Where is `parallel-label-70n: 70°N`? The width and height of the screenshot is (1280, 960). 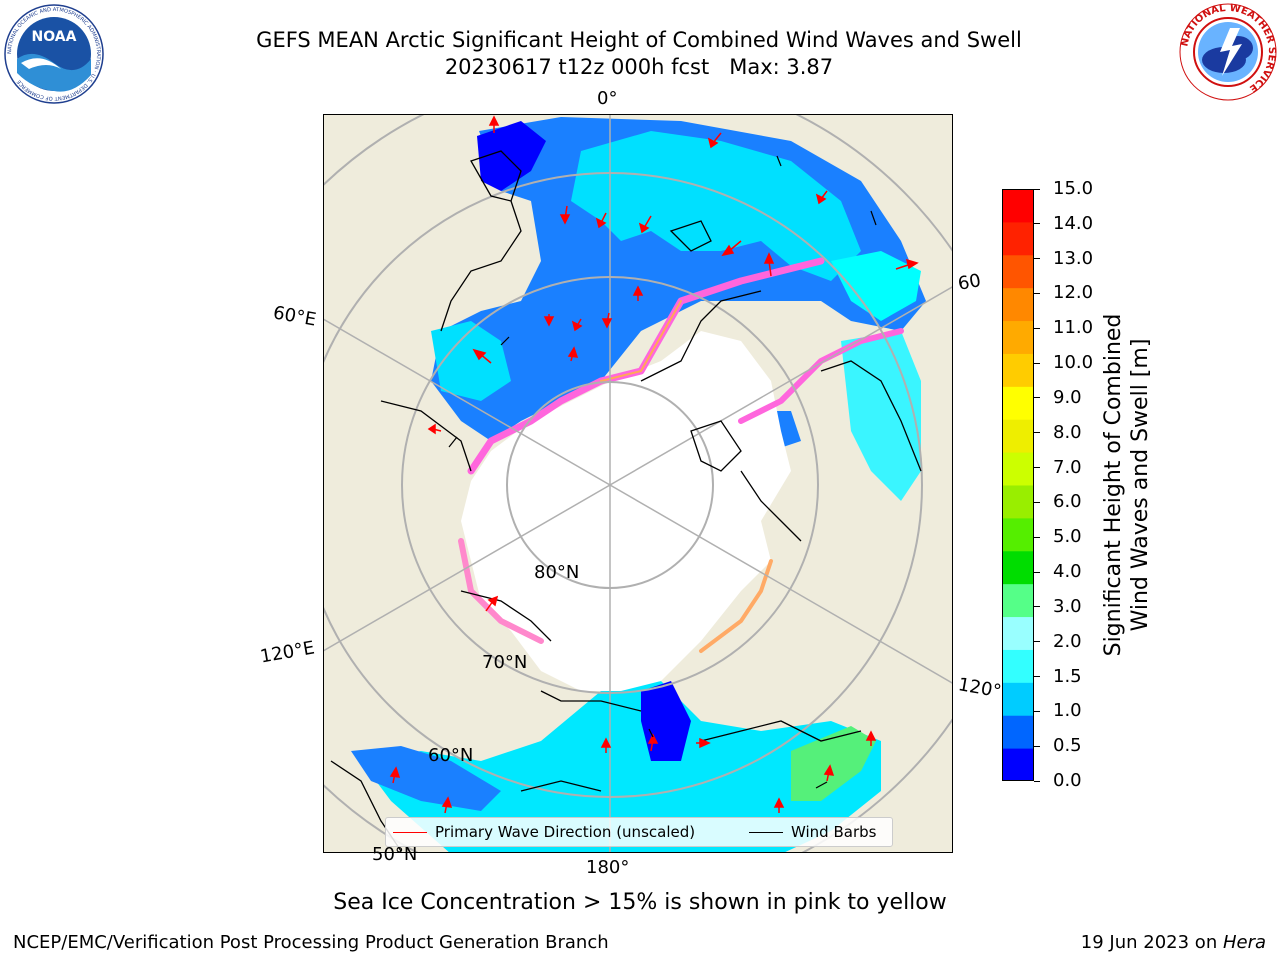
parallel-label-70n: 70°N is located at coordinates (505, 662).